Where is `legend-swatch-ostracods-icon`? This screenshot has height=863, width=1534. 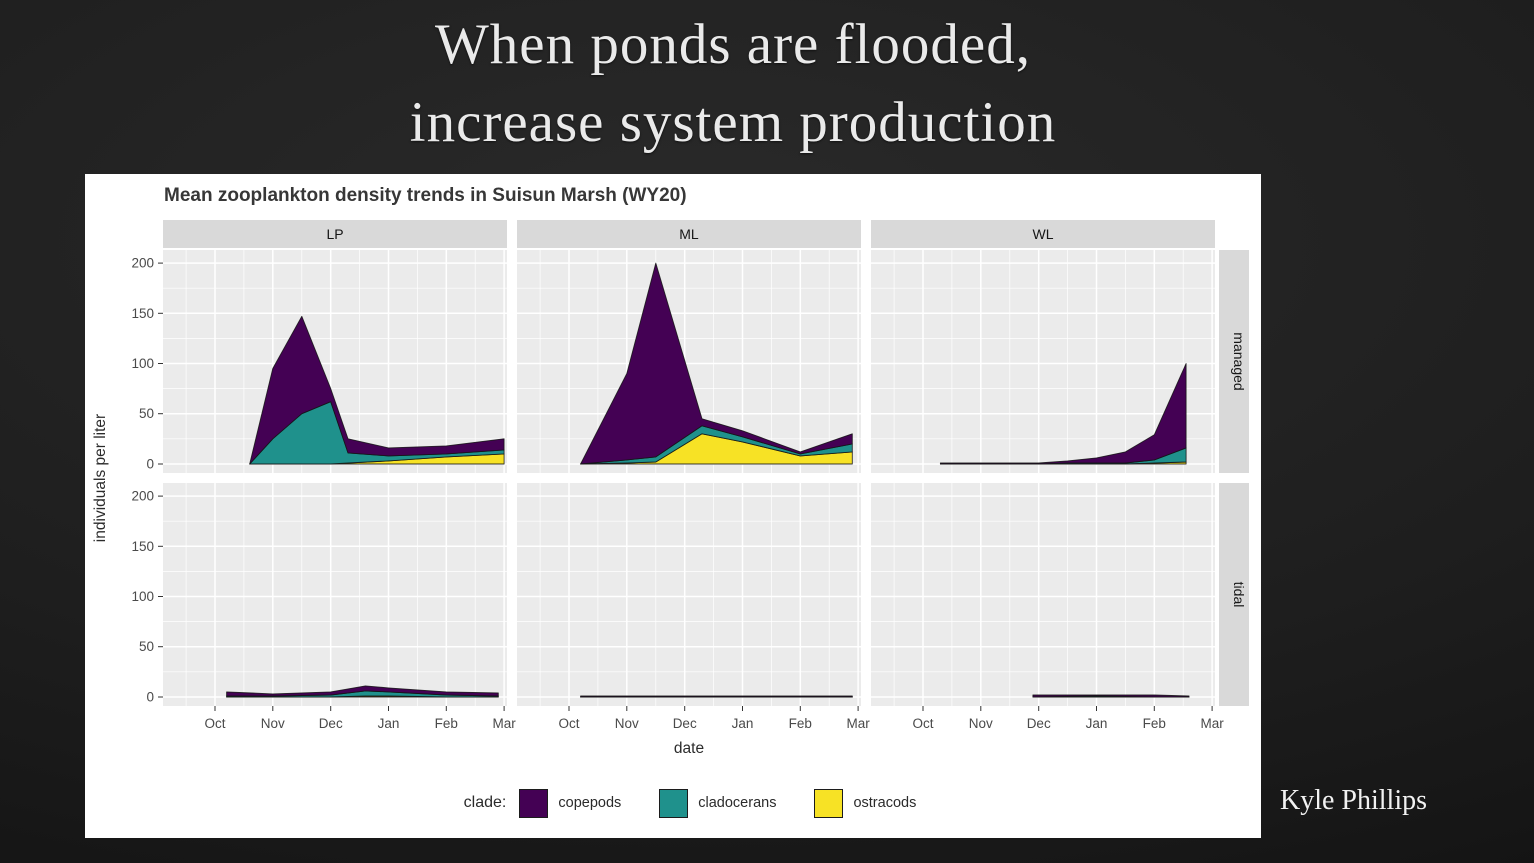 legend-swatch-ostracods-icon is located at coordinates (829, 803).